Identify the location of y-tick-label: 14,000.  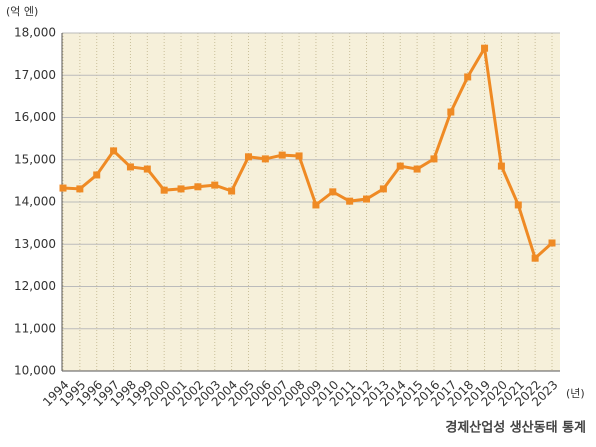
(35, 202).